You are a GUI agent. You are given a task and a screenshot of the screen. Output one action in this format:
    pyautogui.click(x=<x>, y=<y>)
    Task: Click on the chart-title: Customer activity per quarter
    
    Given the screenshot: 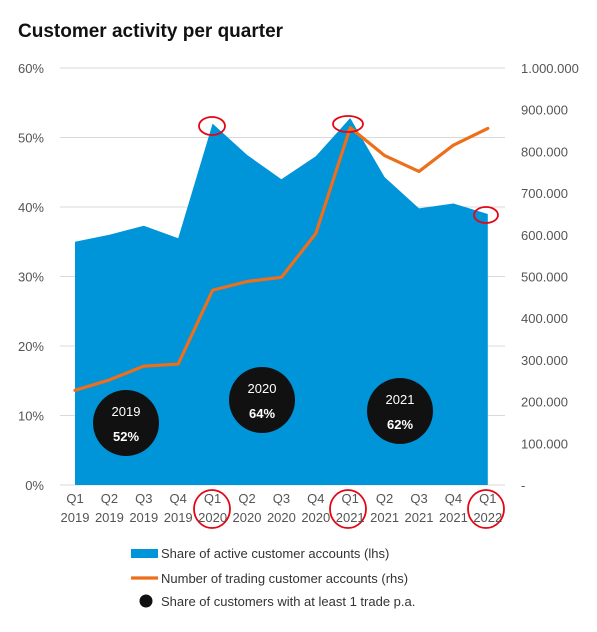 What is the action you would take?
    pyautogui.click(x=151, y=31)
    